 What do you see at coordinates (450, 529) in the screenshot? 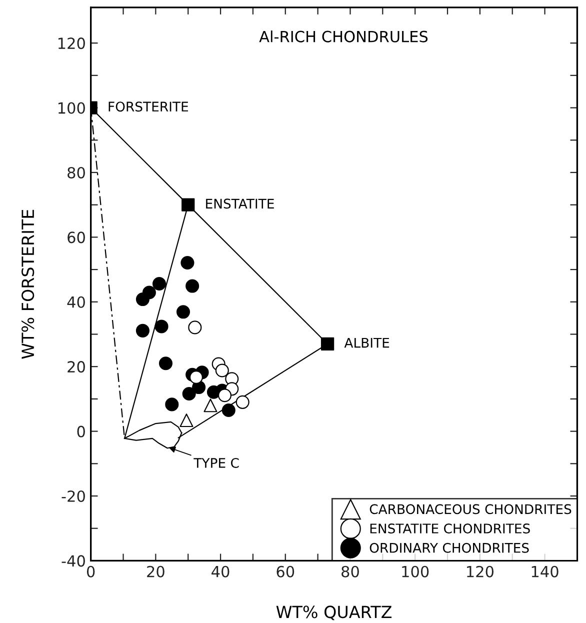
I see `legend-label: ENSTATITE CHONDRITES` at bounding box center [450, 529].